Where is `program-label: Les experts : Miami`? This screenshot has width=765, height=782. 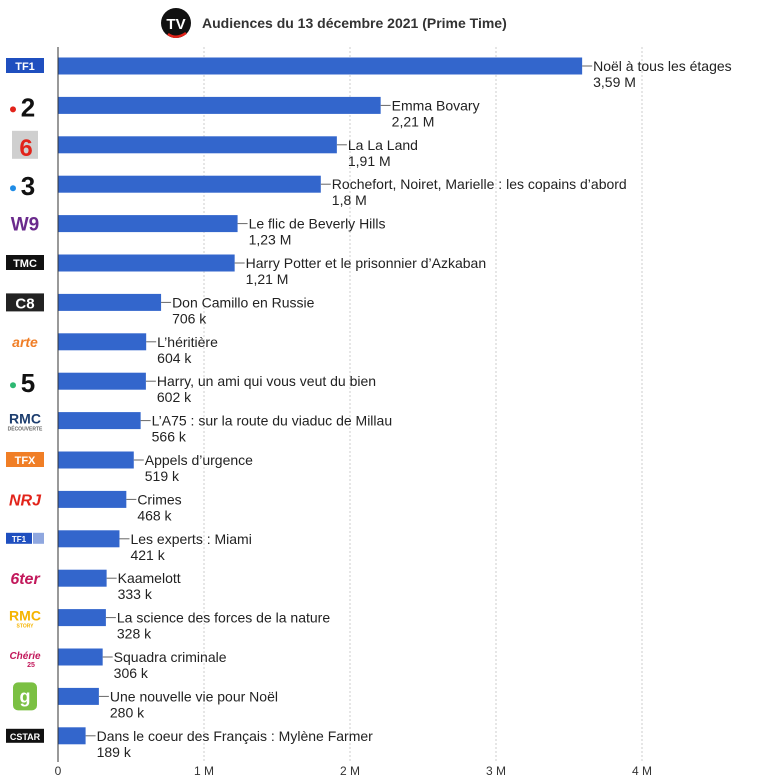 program-label: Les experts : Miami is located at coordinates (190, 539).